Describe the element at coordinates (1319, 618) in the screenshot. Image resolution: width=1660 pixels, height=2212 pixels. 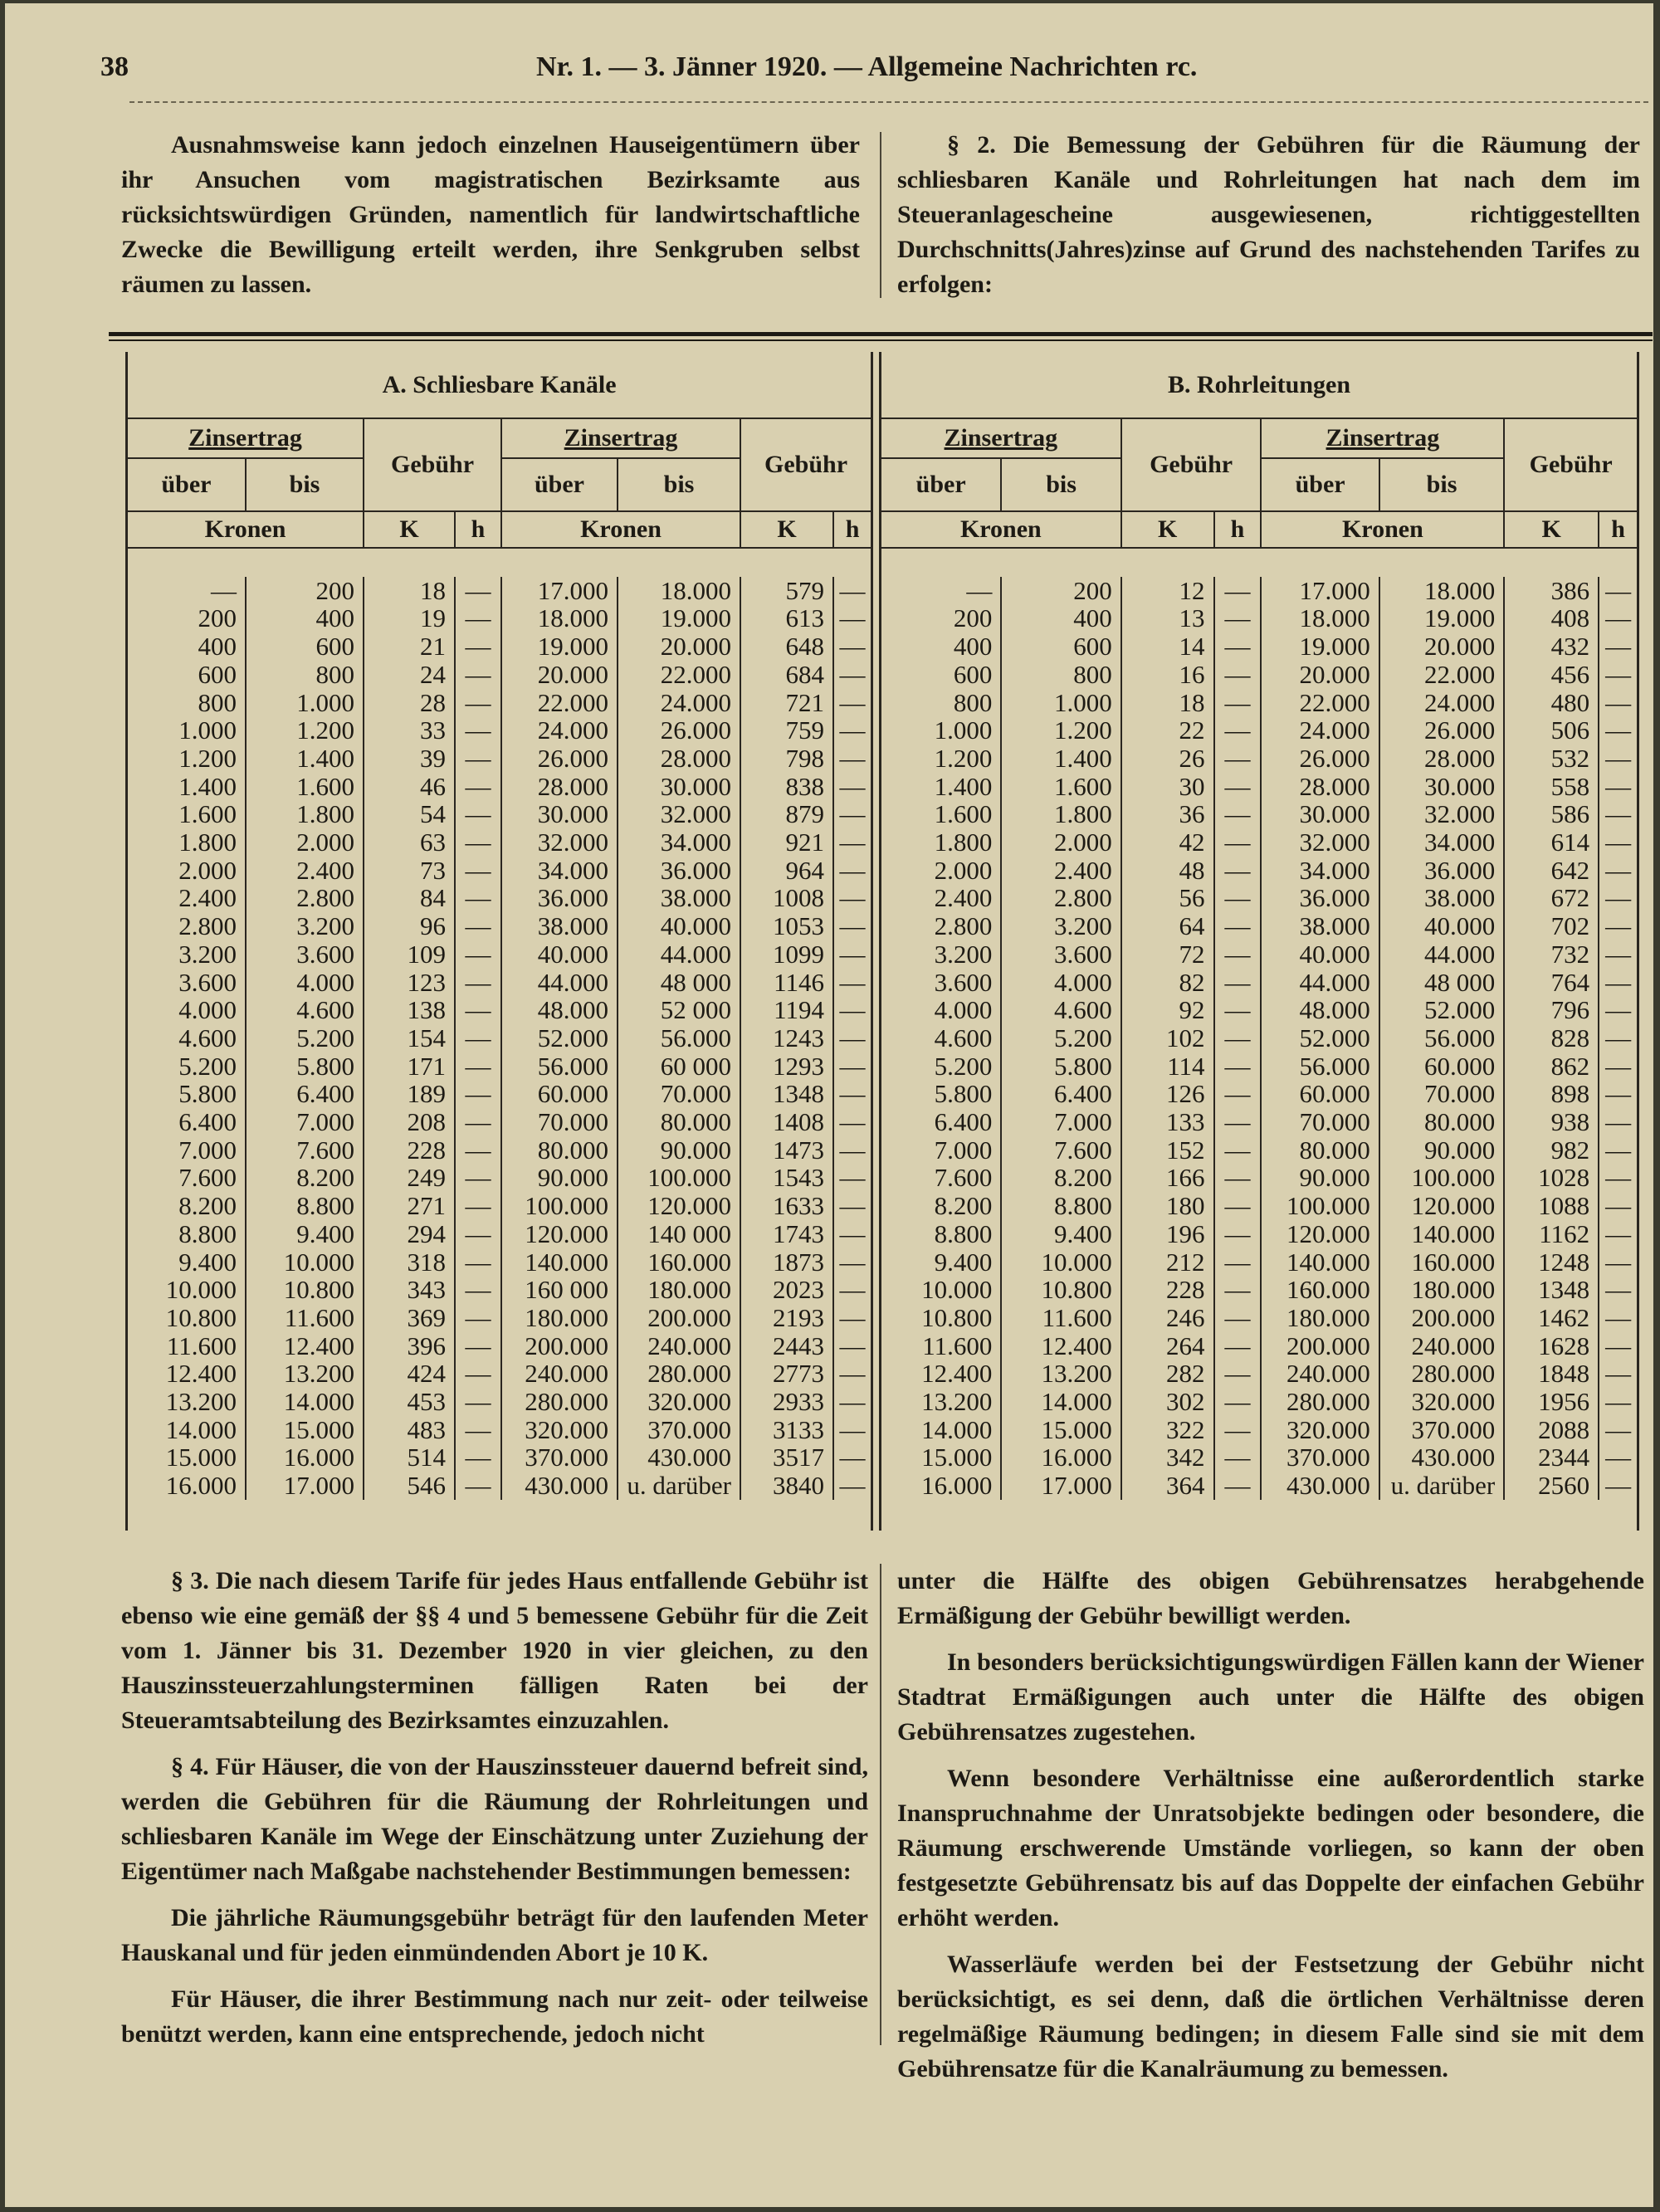
I see `from-cell: 18.000` at that location.